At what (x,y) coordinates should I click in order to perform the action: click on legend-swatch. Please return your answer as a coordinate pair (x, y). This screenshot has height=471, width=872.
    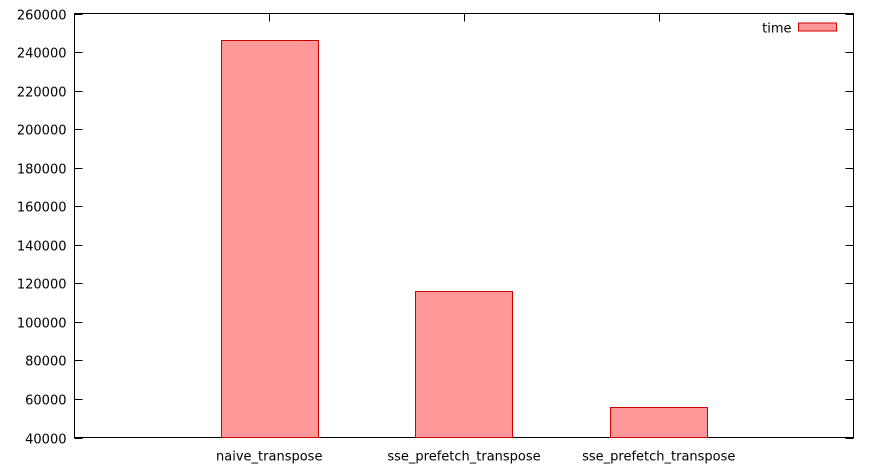
    Looking at the image, I should click on (817, 27).